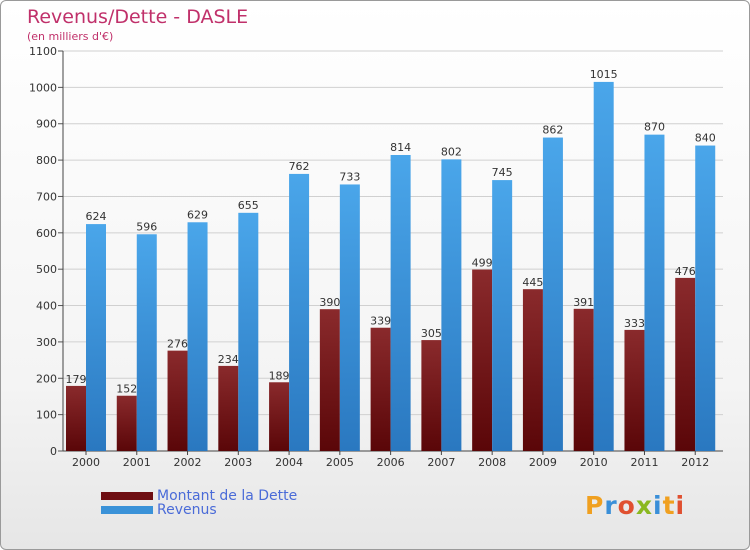 The width and height of the screenshot is (750, 550). What do you see at coordinates (634, 323) in the screenshot?
I see `data-label-dette: 333` at bounding box center [634, 323].